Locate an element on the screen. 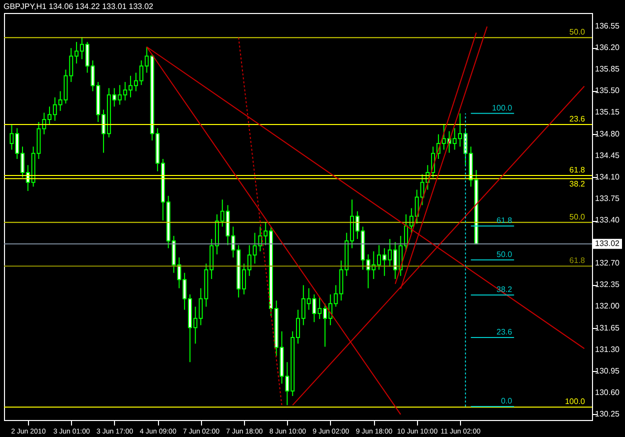  y-tick-label: 135.15 is located at coordinates (607, 112).